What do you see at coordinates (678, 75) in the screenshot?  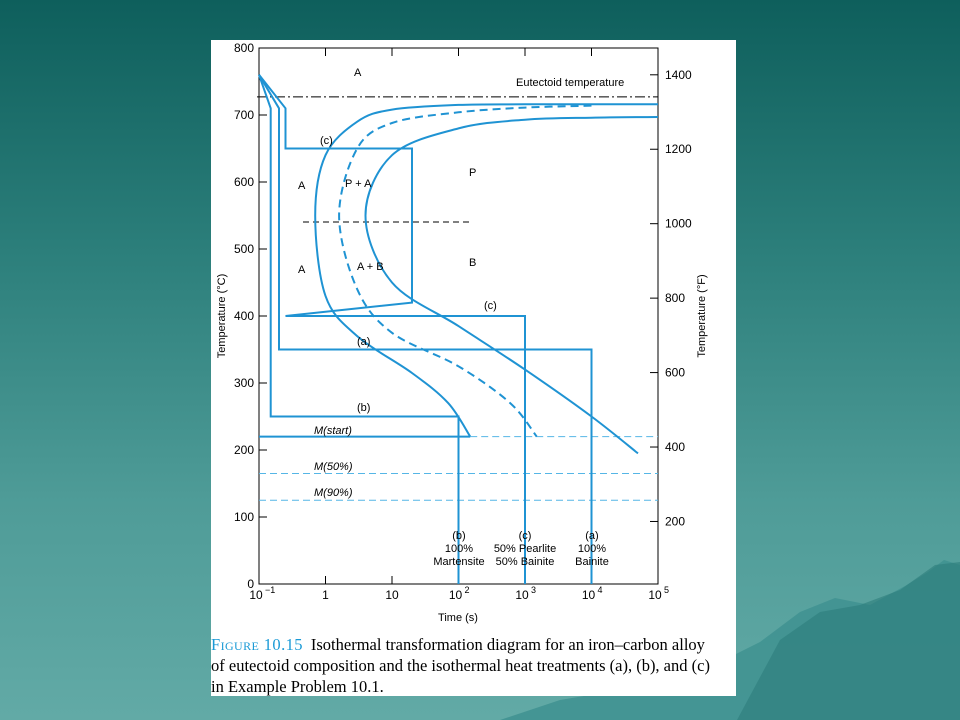 I see `y2-tick-label: 1400` at bounding box center [678, 75].